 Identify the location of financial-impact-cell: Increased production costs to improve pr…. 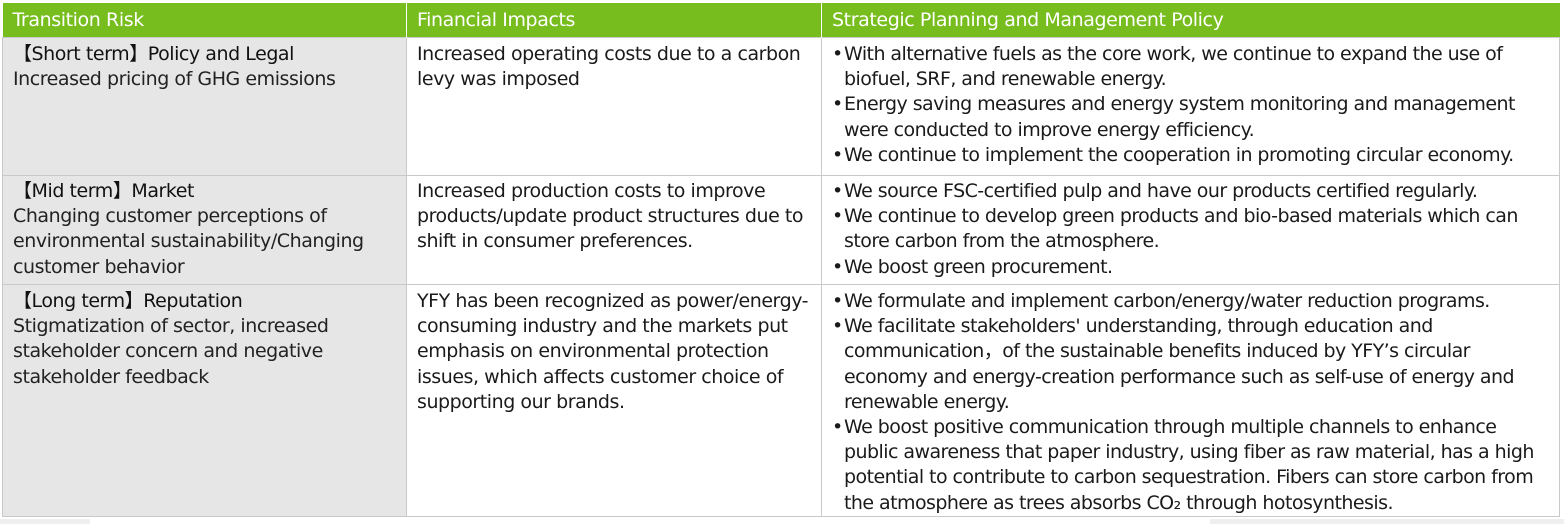
(614, 230).